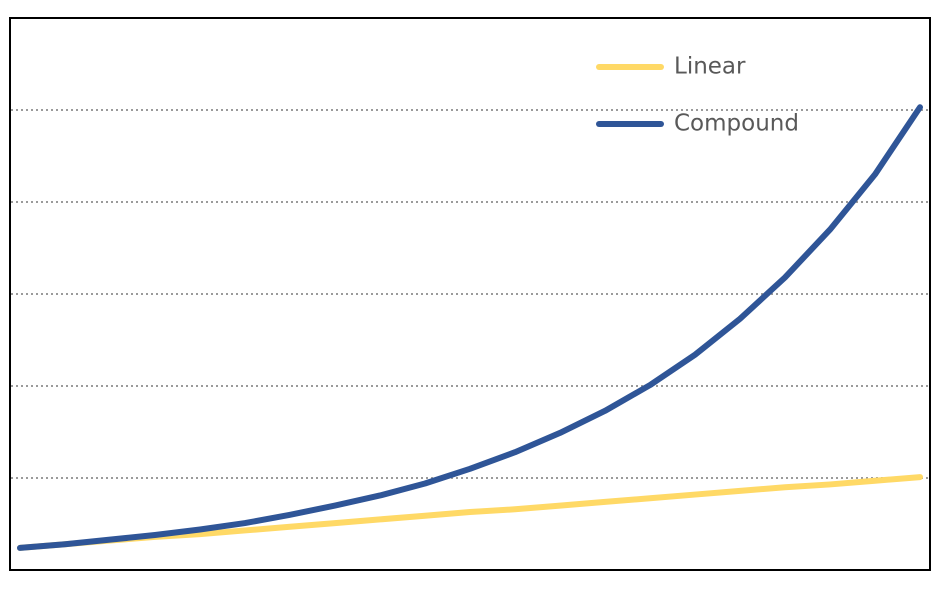 This screenshot has height=590, width=938. Describe the element at coordinates (697, 95) in the screenshot. I see `legend: Linear Compound` at that location.